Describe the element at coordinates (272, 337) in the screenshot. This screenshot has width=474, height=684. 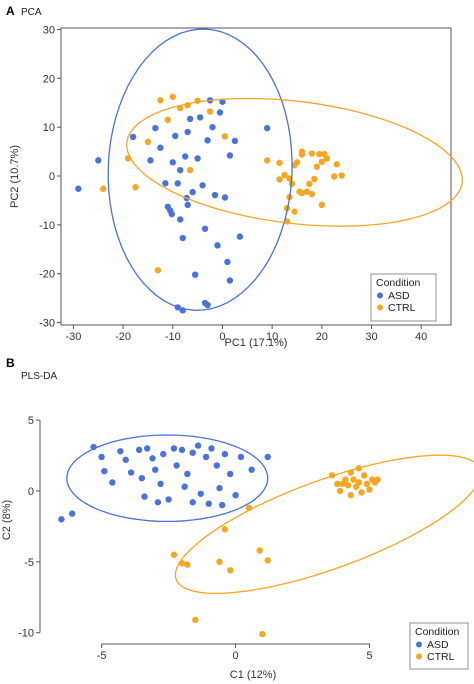
I see `x-tick-label: 10` at that location.